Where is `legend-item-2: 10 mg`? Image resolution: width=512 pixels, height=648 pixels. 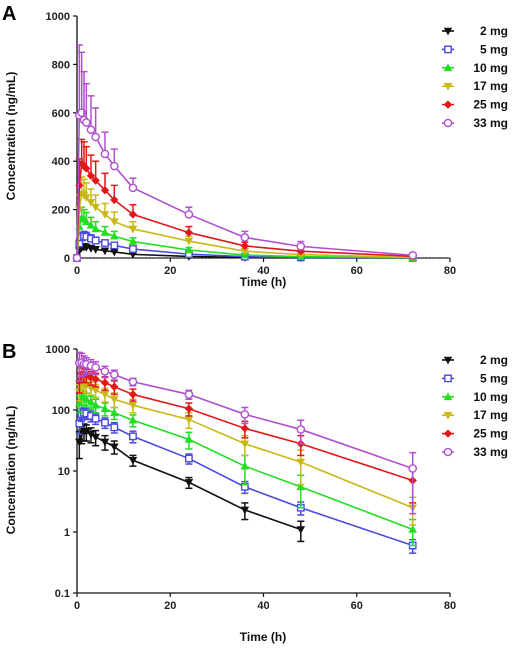
legend-item-2: 10 mg is located at coordinates (475, 397).